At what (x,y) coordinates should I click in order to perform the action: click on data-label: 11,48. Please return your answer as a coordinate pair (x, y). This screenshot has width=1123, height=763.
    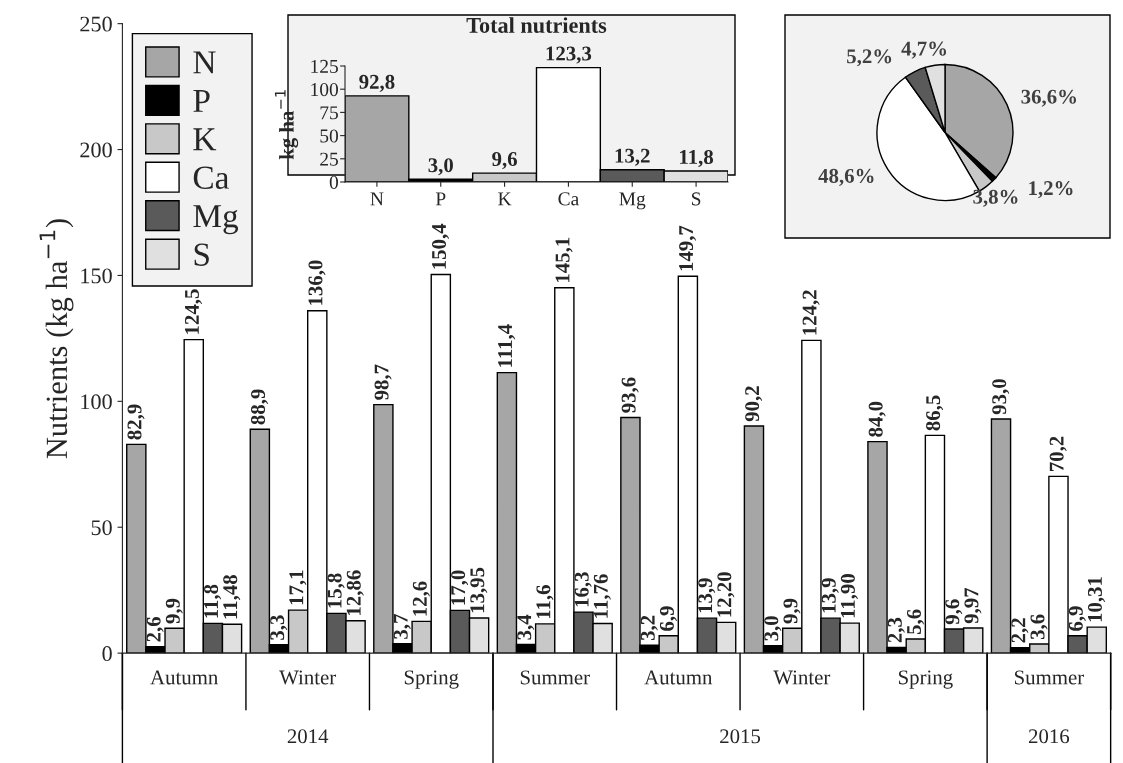
    Looking at the image, I should click on (232, 597).